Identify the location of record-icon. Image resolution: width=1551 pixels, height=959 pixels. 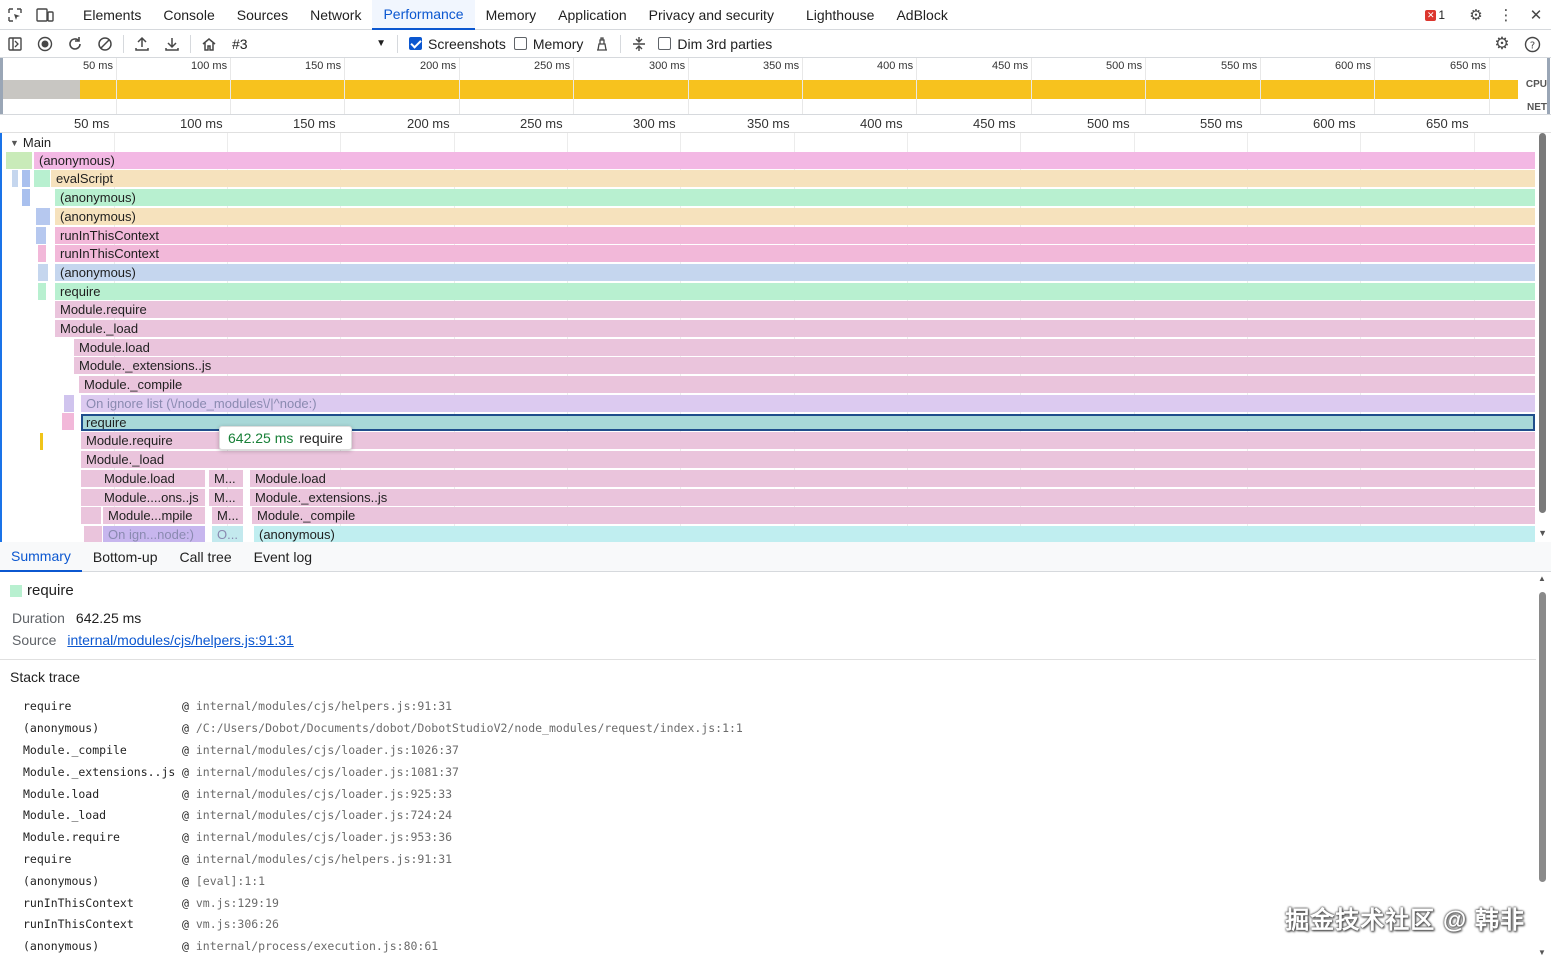
(45, 44).